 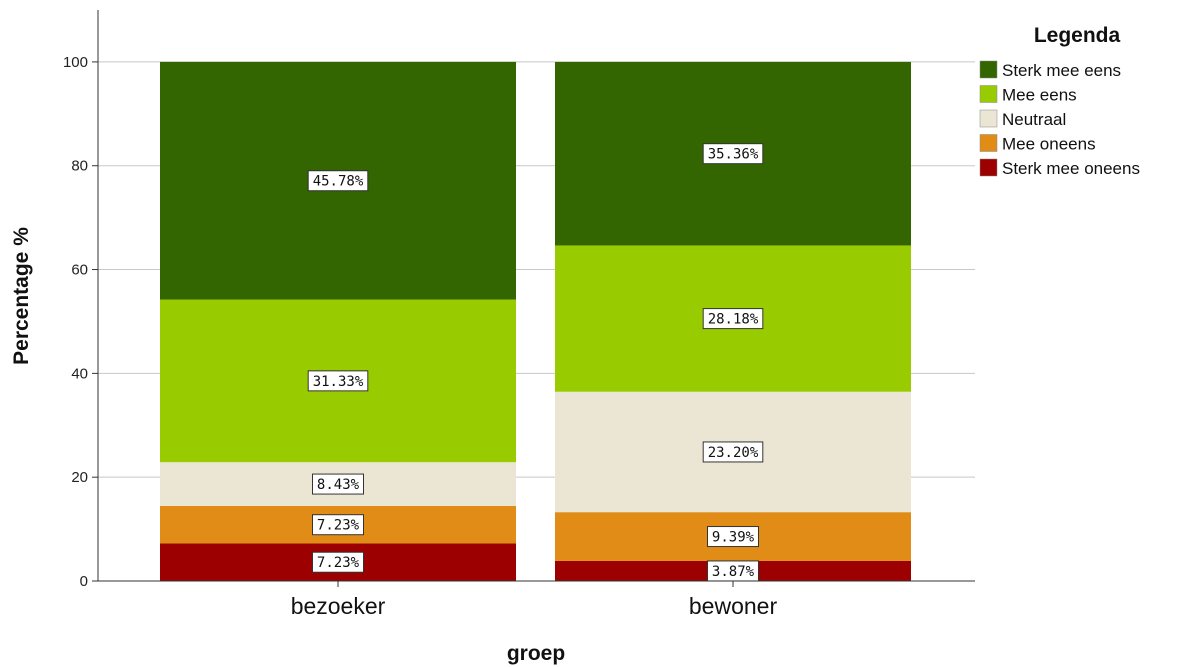 What do you see at coordinates (79, 373) in the screenshot?
I see `y-tick-label: 40` at bounding box center [79, 373].